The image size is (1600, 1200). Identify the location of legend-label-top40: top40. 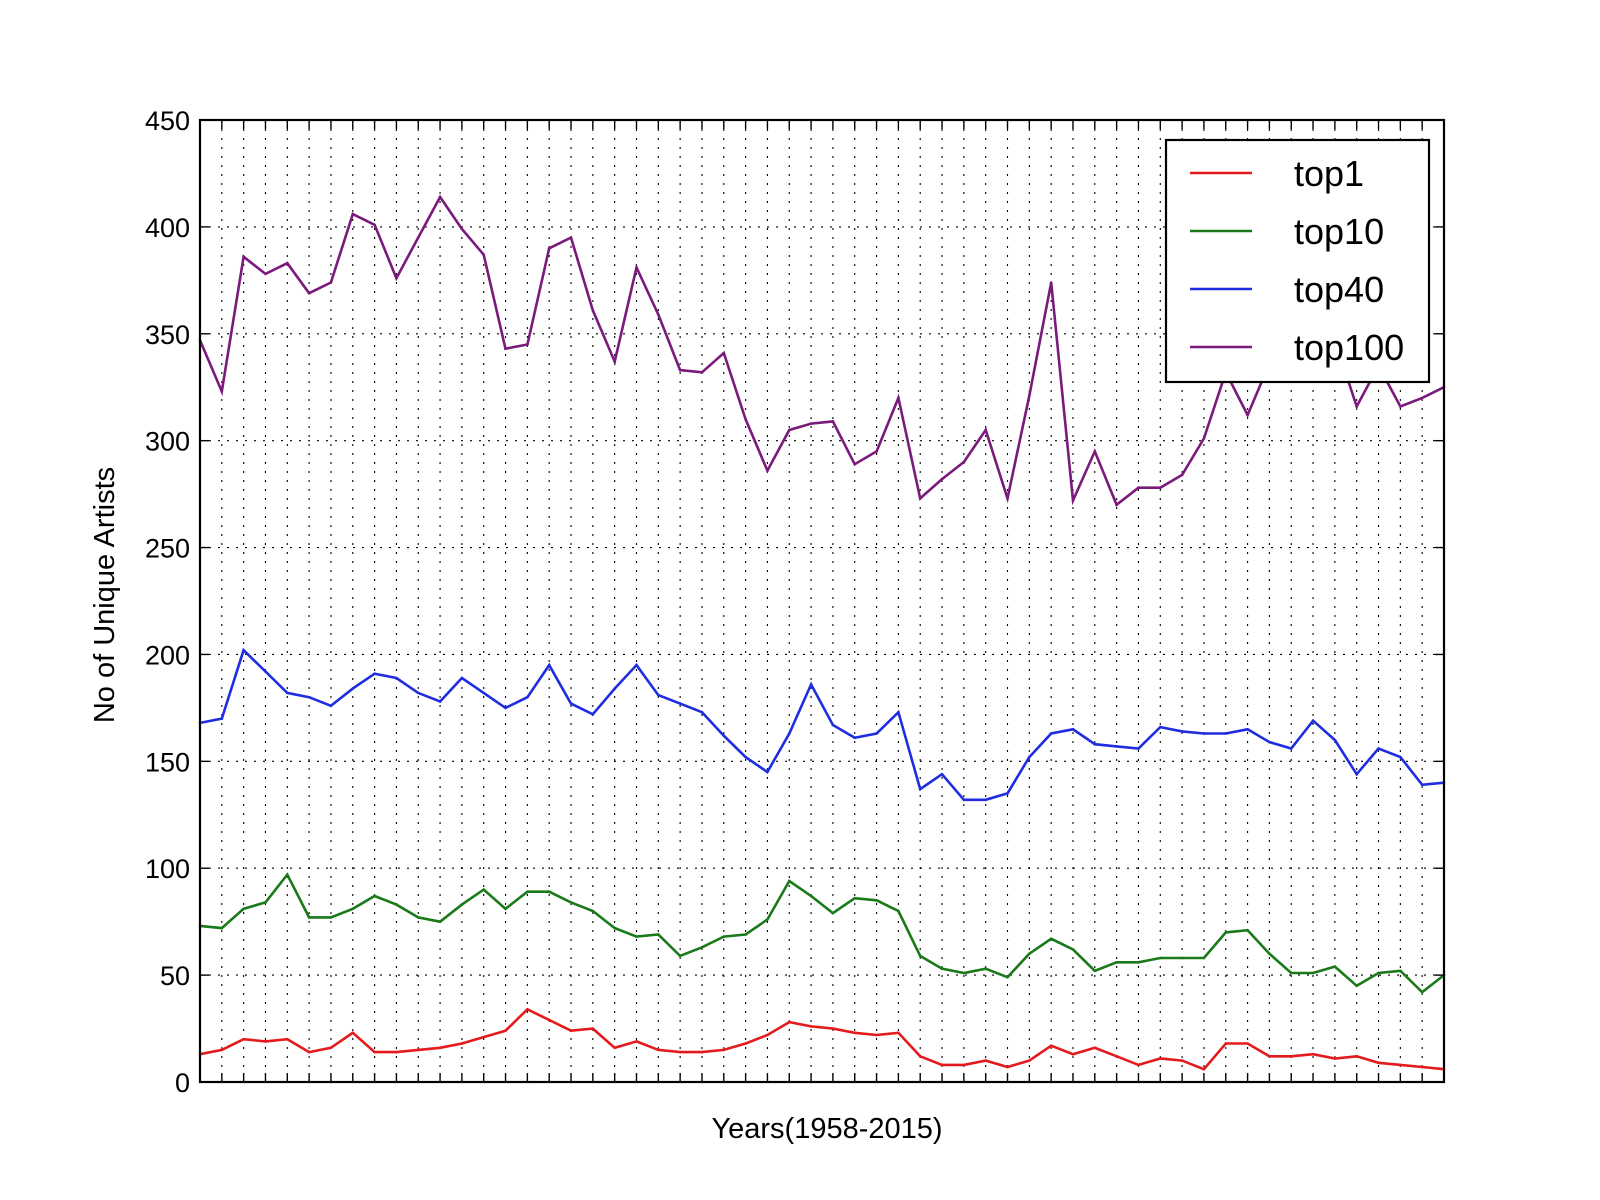
(1339, 289).